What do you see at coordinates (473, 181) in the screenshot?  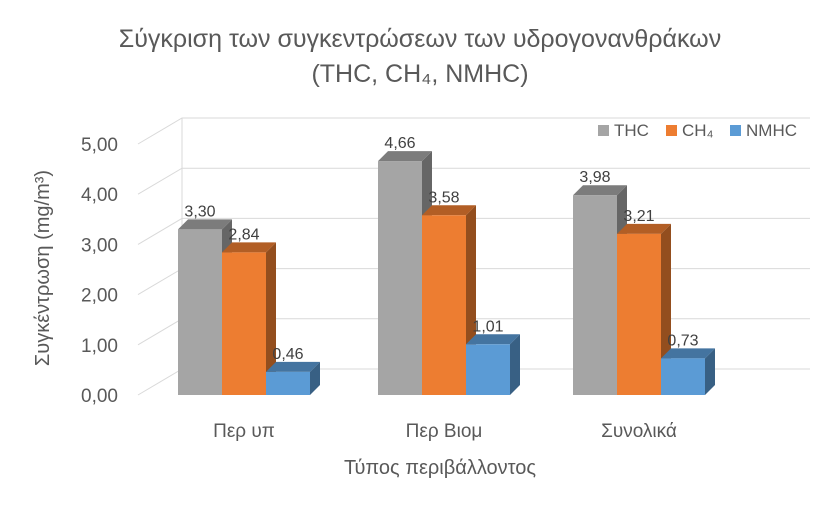 I see `gridline` at bounding box center [473, 181].